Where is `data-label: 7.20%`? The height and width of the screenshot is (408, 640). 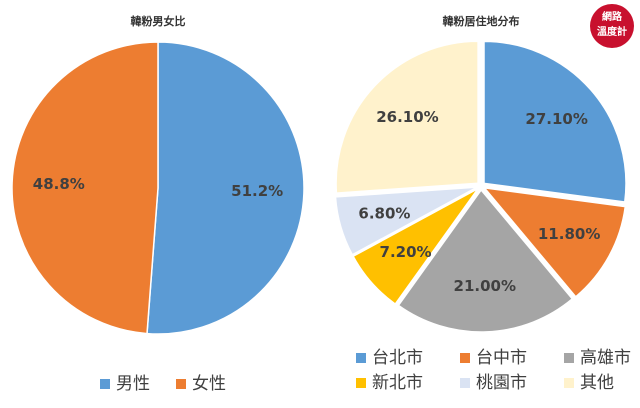 data-label: 7.20% is located at coordinates (406, 252).